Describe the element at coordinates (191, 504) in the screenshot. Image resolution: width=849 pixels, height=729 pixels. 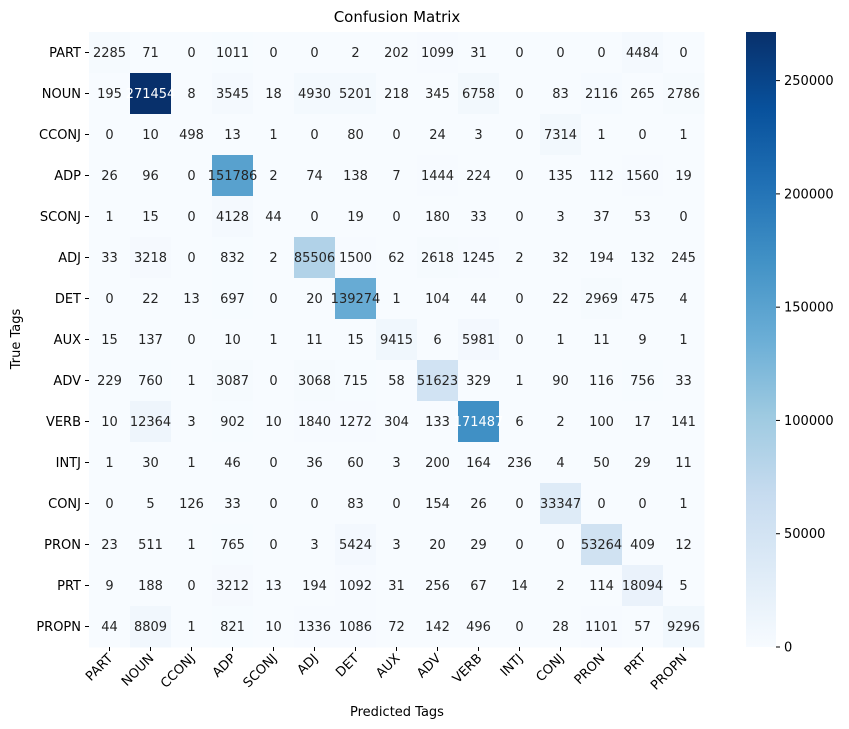
I see `cell-value: 126` at that location.